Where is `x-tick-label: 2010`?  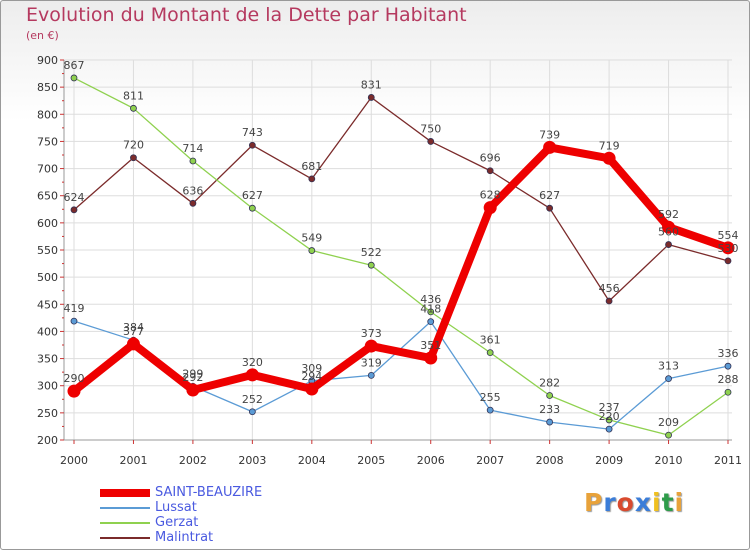 x-tick-label: 2010 is located at coordinates (669, 460).